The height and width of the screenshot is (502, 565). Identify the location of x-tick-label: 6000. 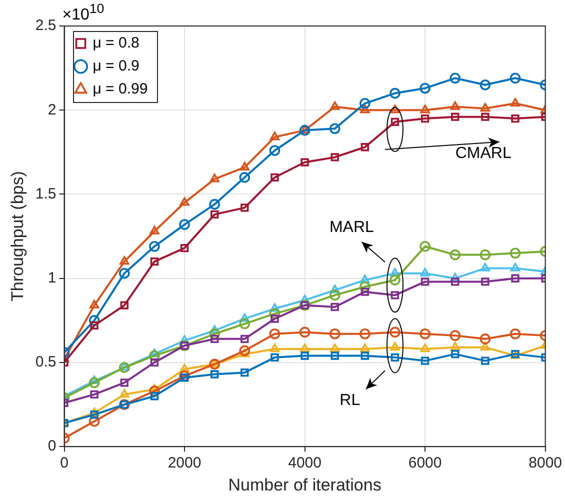
(425, 463).